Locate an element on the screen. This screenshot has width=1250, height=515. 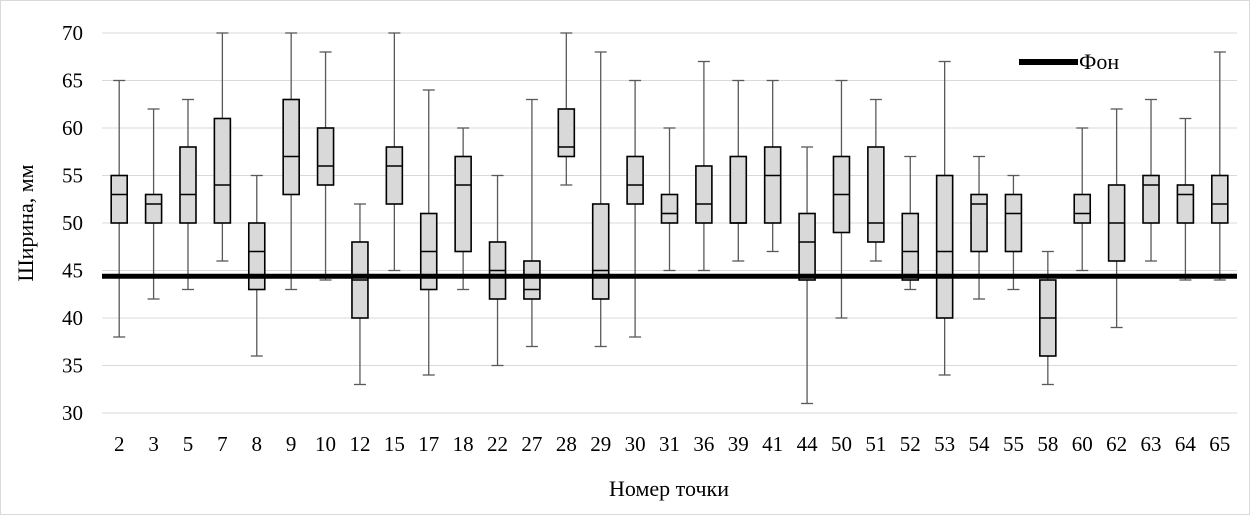
x-tick-label: 8 is located at coordinates (257, 444).